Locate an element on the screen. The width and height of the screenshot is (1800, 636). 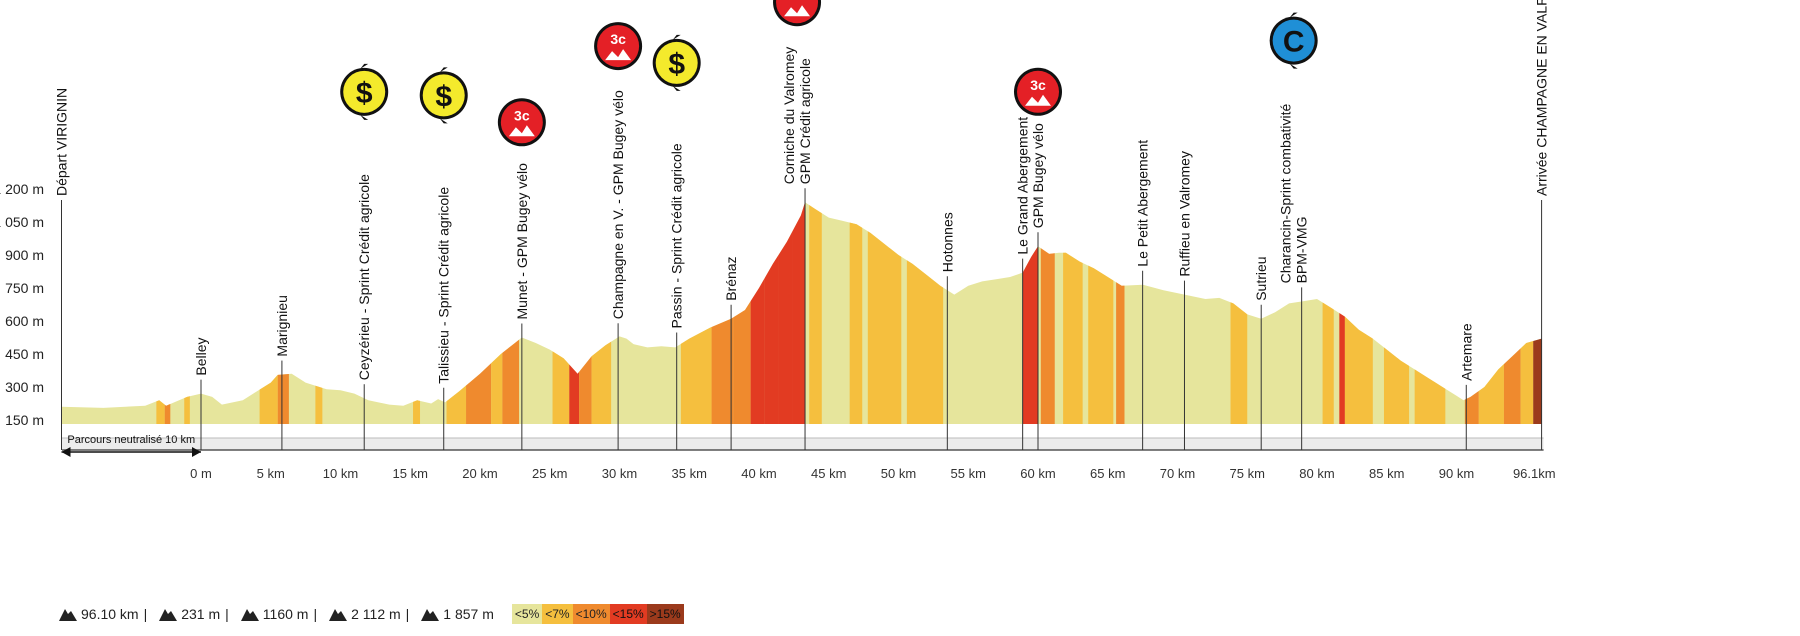
location-label: BPM-VMG is located at coordinates (1302, 250).